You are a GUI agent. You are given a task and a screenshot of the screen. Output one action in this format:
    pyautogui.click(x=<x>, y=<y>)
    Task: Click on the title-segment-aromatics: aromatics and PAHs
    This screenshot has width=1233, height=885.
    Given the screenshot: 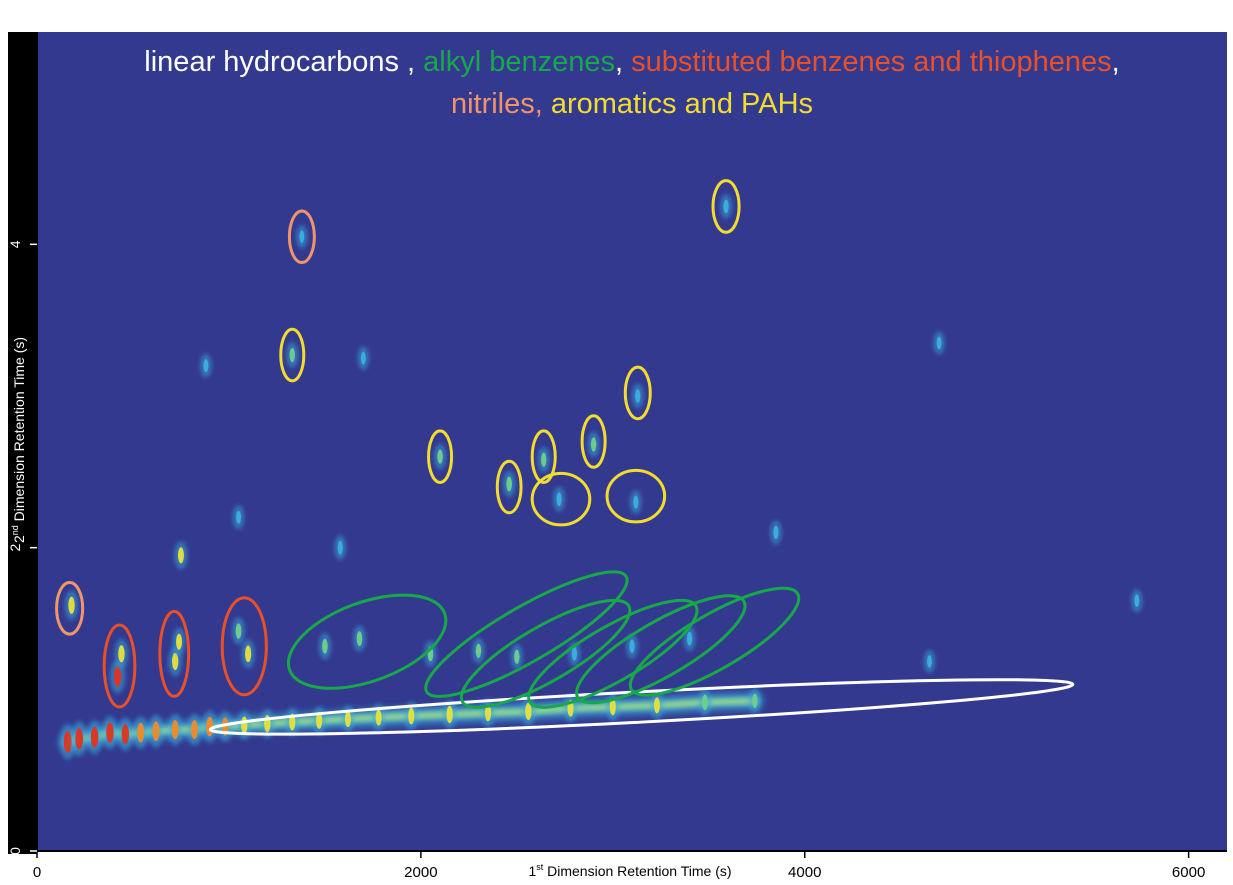 What is the action you would take?
    pyautogui.click(x=682, y=104)
    